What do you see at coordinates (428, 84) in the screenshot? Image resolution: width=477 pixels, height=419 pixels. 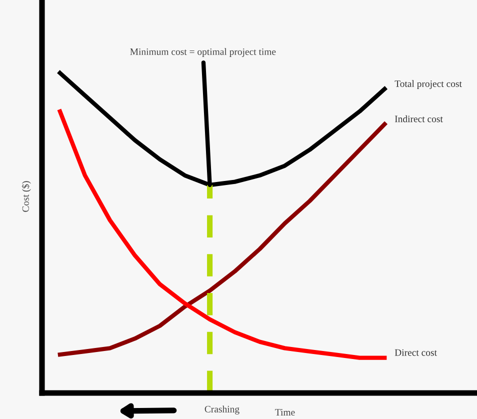 I see `series-label: Total project cost` at bounding box center [428, 84].